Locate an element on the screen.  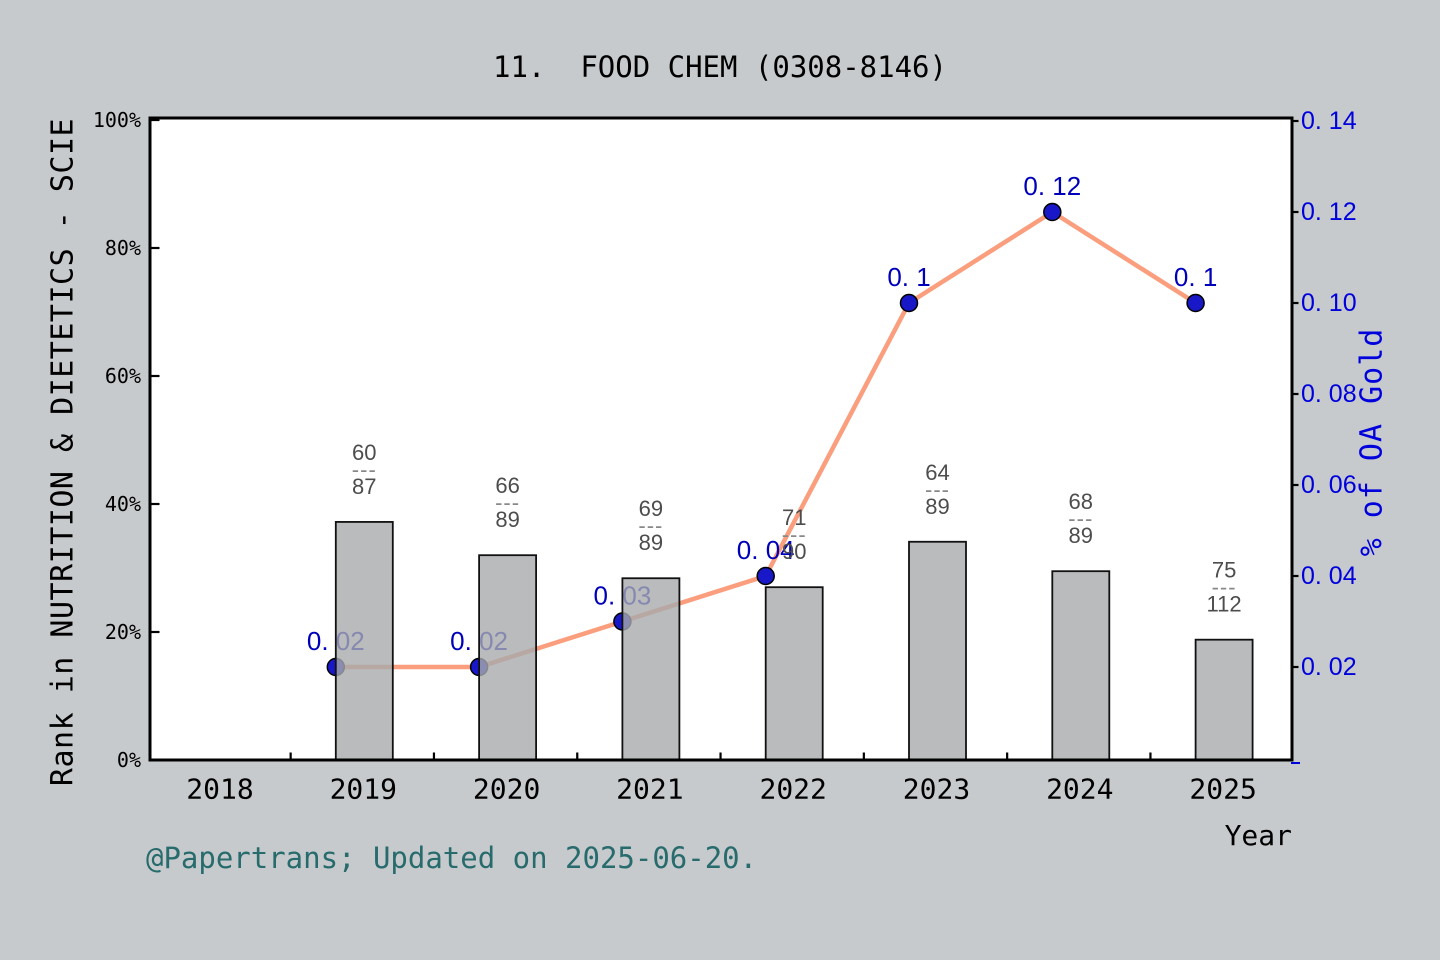
x-tick-label-2022: 2022 is located at coordinates (792, 789).